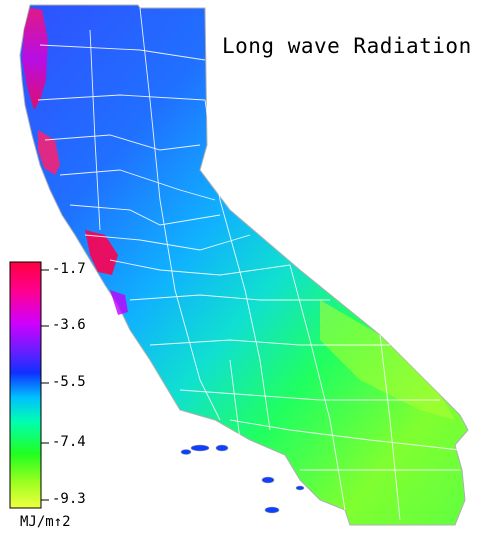 Image resolution: width=500 pixels, height=550 pixels. Describe the element at coordinates (45, 522) in the screenshot. I see `legend-units: MJ/m↑2` at that location.